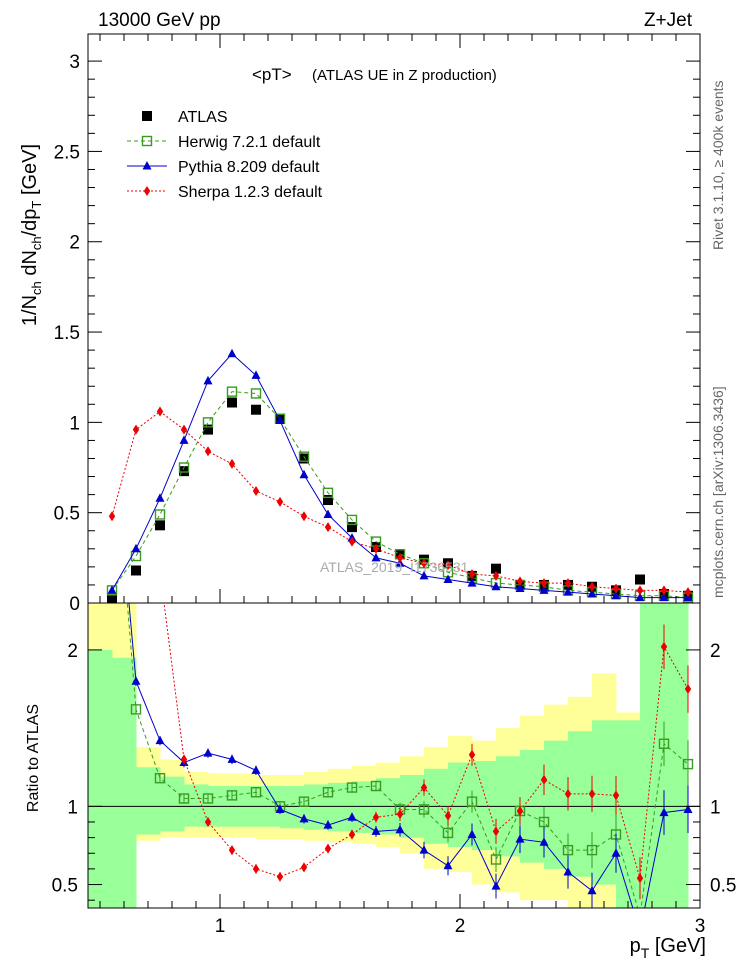 Image resolution: width=746 pixels, height=972 pixels. What do you see at coordinates (272, 74) in the screenshot?
I see `plot-title: <pT>` at bounding box center [272, 74].